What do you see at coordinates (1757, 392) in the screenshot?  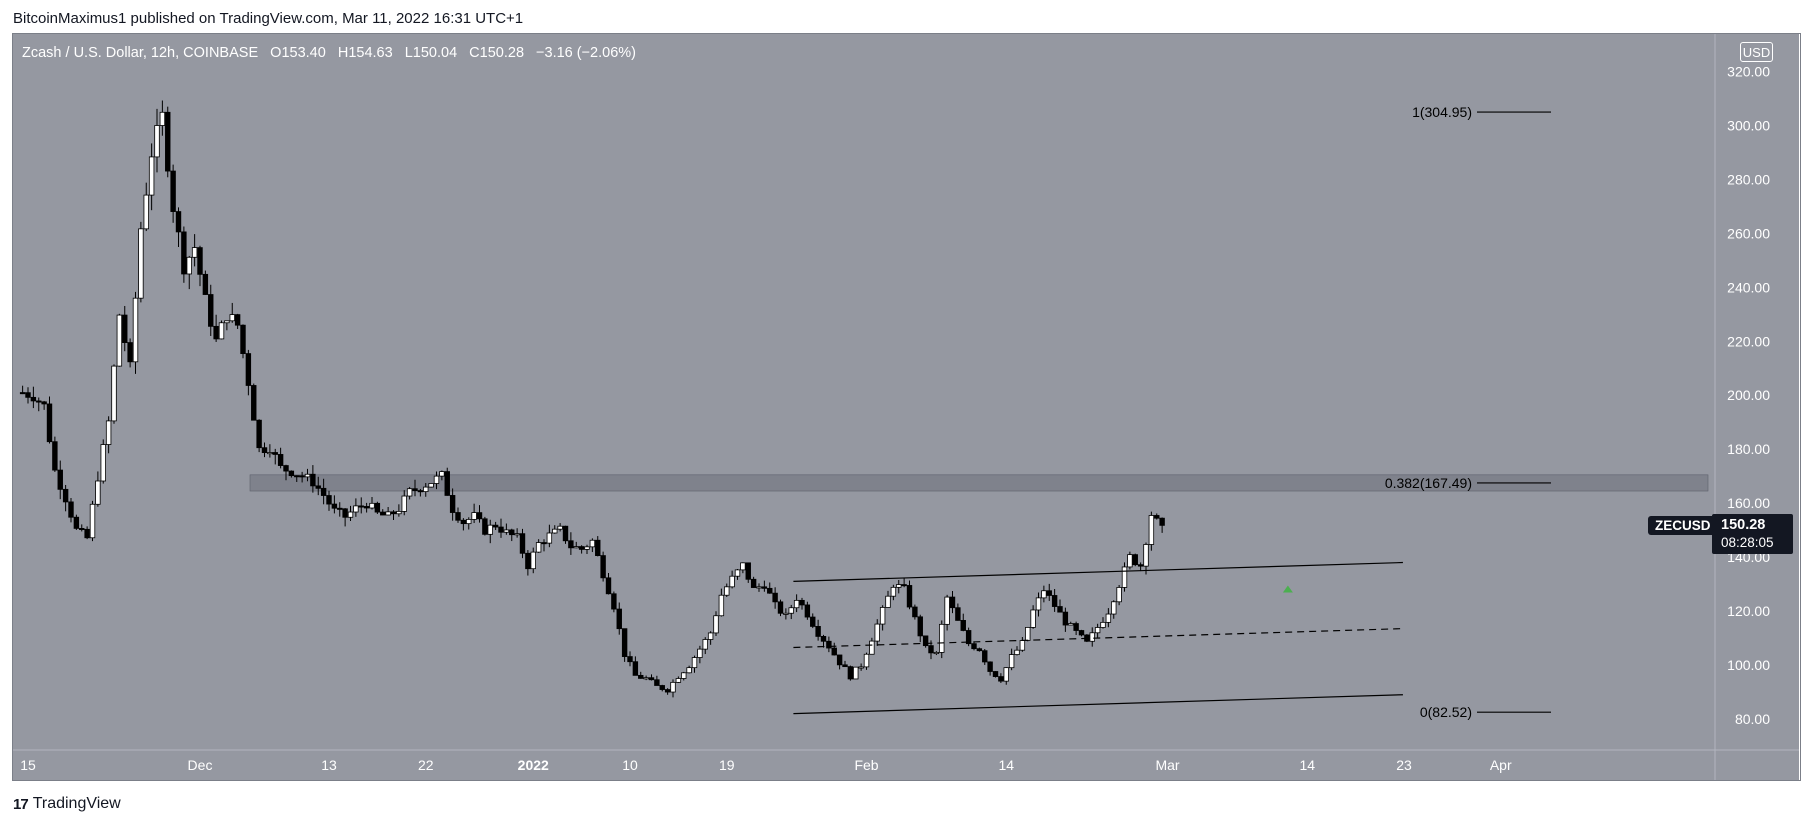 I see `price-axis` at bounding box center [1757, 392].